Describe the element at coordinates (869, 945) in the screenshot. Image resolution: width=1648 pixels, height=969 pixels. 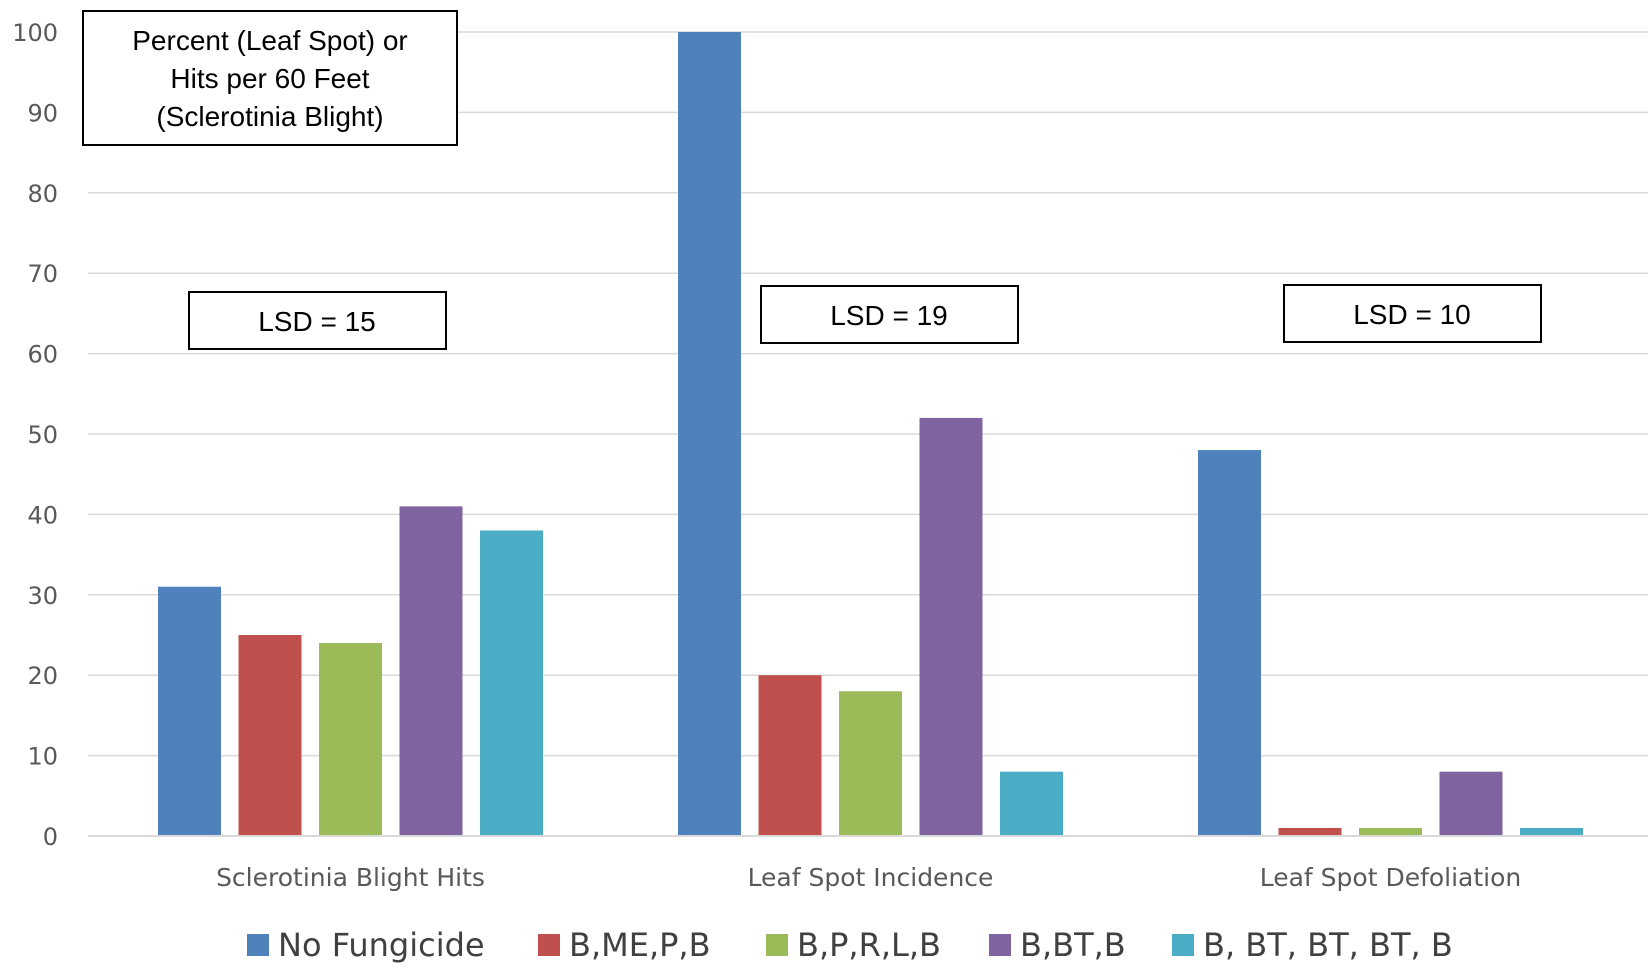
I see `legend-label: B,P,R,L,B` at that location.